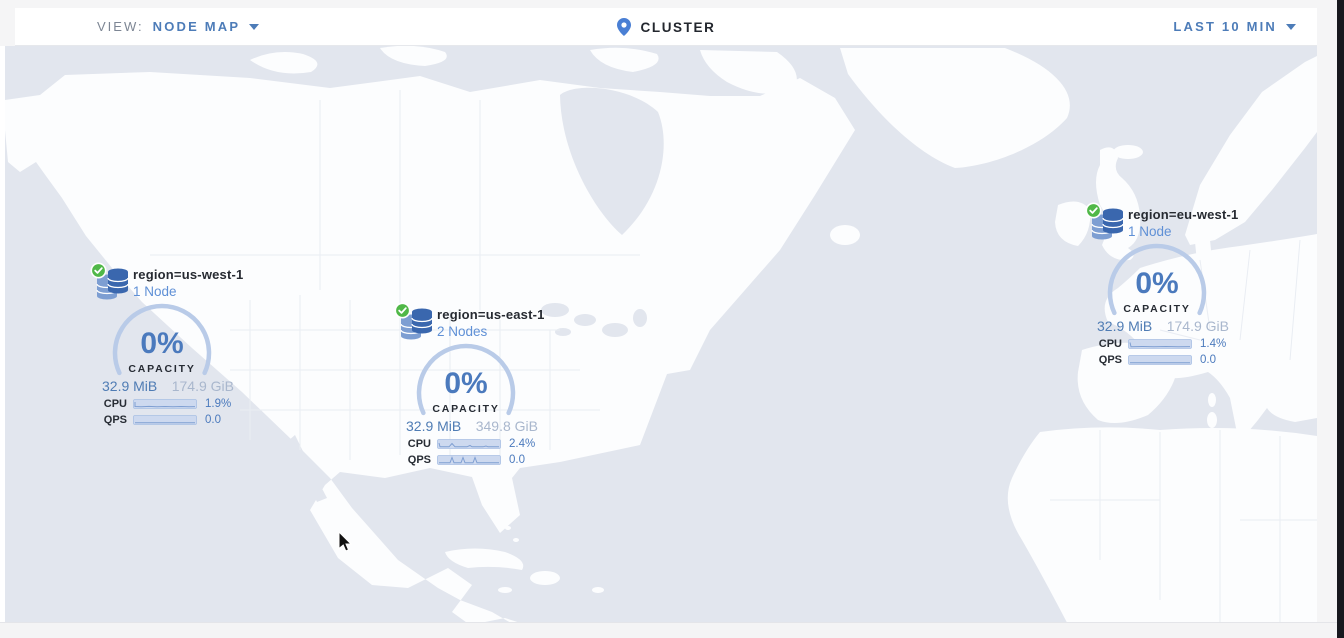 This screenshot has width=1344, height=638. What do you see at coordinates (462, 331) in the screenshot?
I see `node-count-link: 2 Nodes` at bounding box center [462, 331].